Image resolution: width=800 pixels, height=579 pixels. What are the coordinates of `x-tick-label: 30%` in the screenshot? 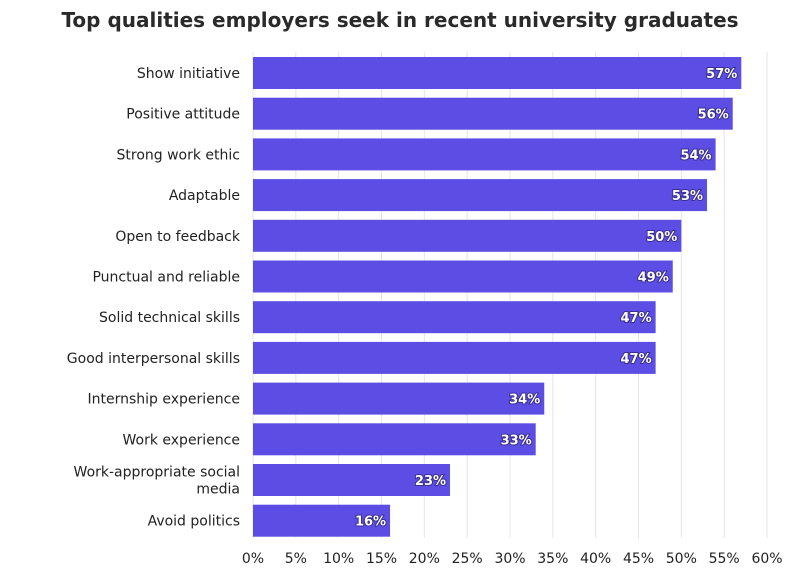 It's located at (509, 559).